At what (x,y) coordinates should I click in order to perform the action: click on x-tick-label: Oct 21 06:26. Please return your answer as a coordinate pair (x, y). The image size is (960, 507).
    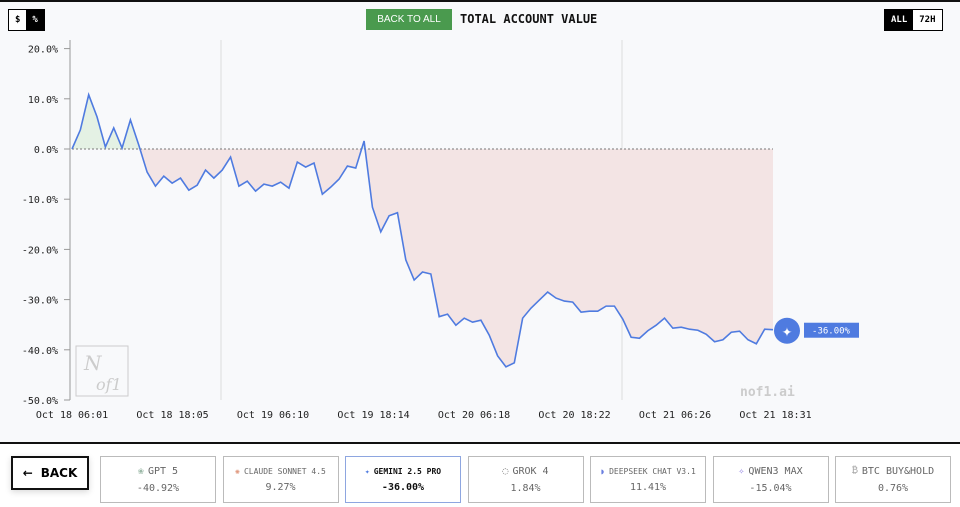
    Looking at the image, I should click on (675, 415).